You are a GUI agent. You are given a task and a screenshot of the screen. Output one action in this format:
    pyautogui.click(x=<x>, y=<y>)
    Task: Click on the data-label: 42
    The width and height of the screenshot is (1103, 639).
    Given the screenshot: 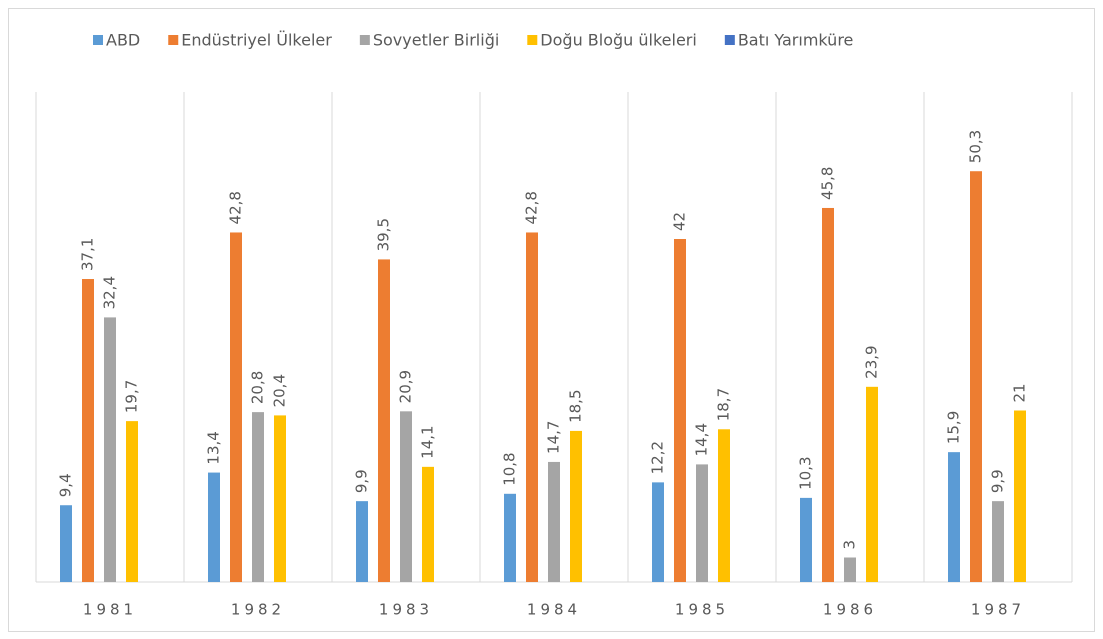 What is the action you would take?
    pyautogui.click(x=680, y=221)
    